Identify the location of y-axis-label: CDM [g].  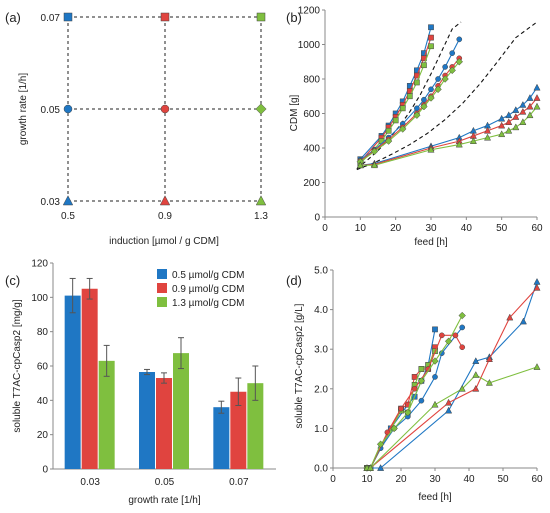
(294, 112).